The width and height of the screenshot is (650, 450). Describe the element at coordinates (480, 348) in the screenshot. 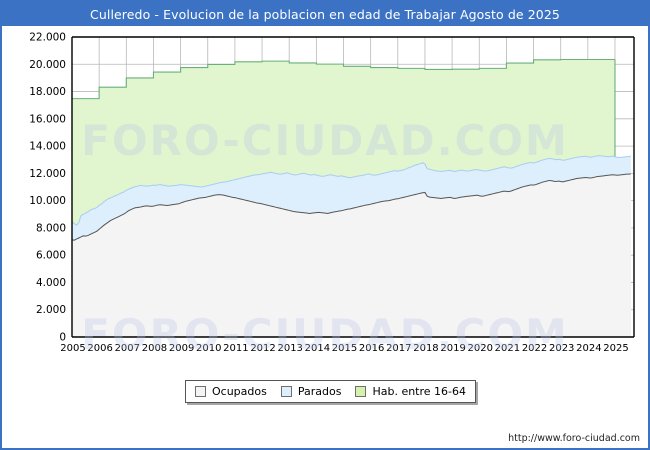

I see `x-tick-label: 2020` at that location.